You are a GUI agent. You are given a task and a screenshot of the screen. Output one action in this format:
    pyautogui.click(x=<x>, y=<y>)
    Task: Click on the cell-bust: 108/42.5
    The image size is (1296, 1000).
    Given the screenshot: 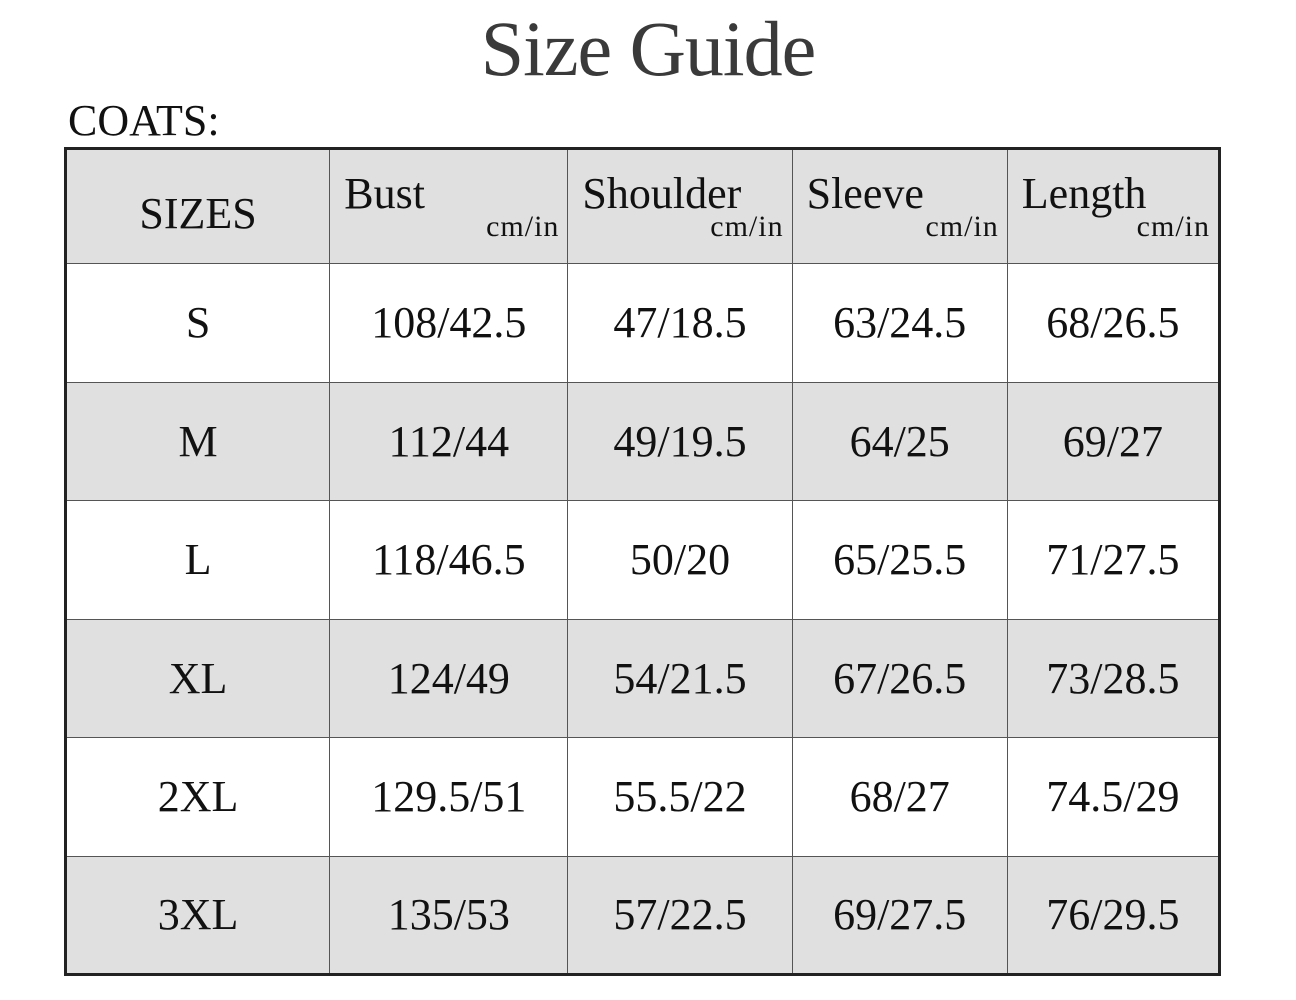 What is the action you would take?
    pyautogui.click(x=449, y=323)
    